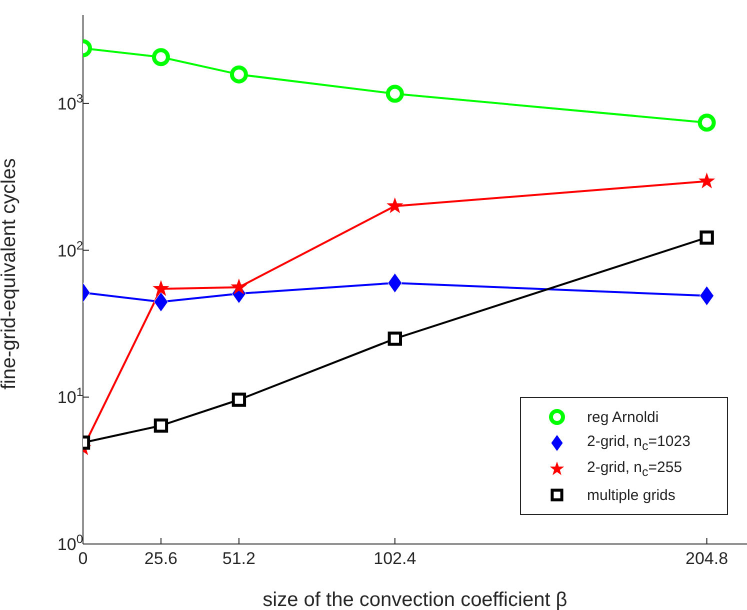 This screenshot has width=747, height=610. I want to click on x-tick-label: 51.2, so click(239, 558).